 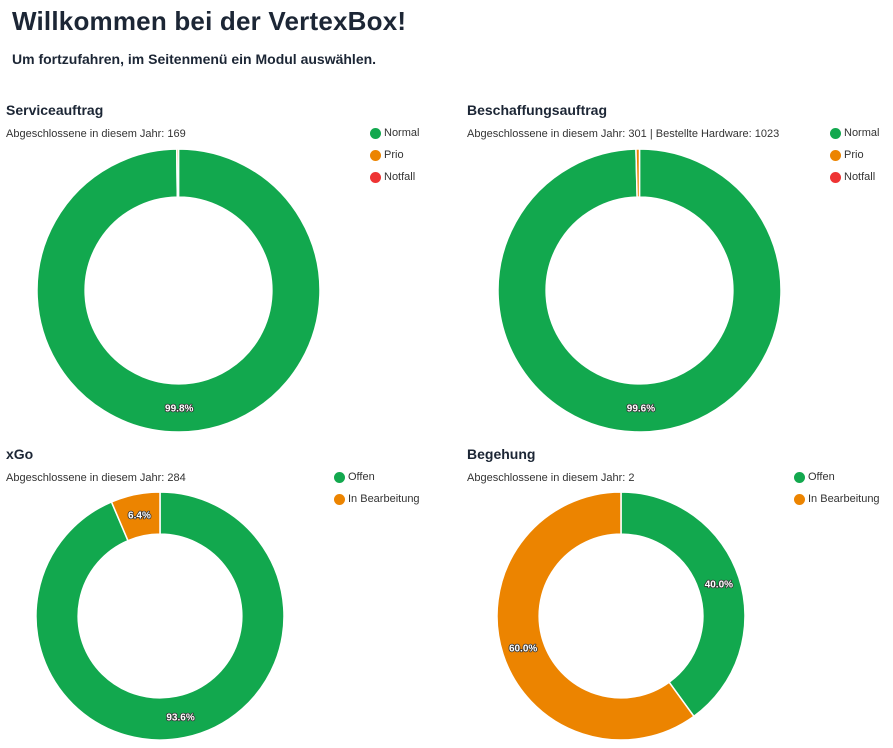 I want to click on donut-chart: 93.6% 6.4%, so click(x=160, y=616).